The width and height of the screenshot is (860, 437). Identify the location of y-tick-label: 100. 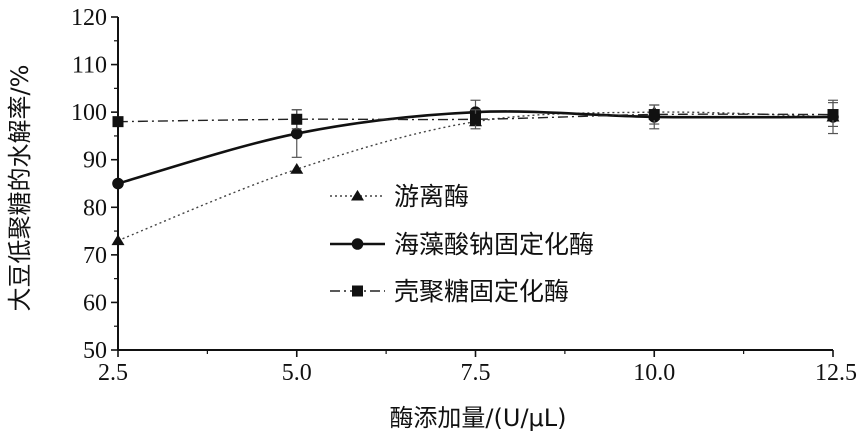
(89, 113).